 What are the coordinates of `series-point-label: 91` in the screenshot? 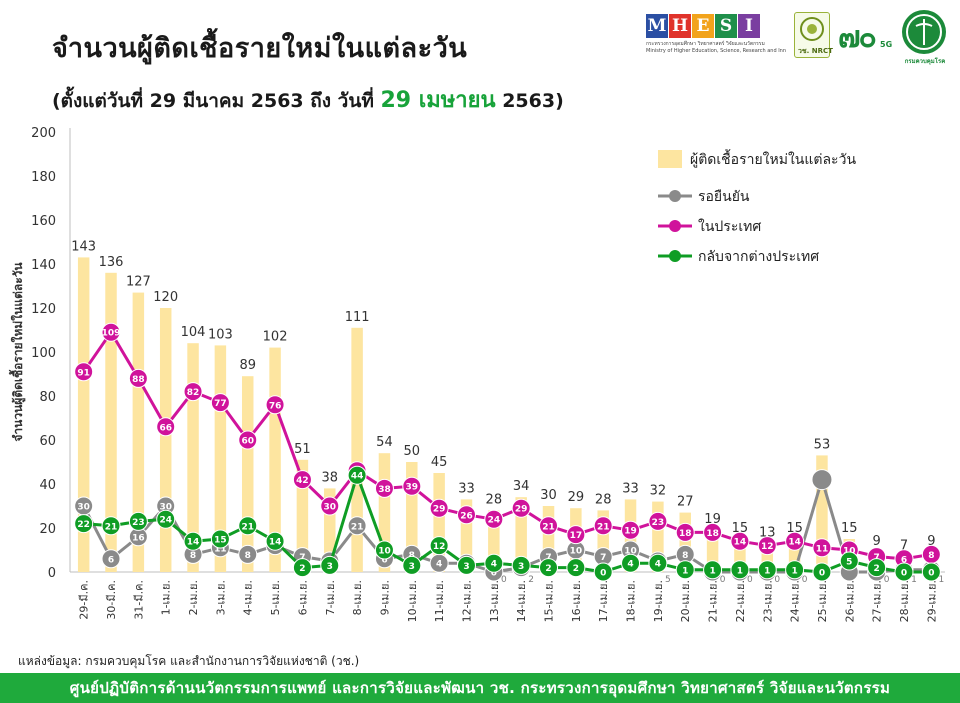 It's located at (83, 373).